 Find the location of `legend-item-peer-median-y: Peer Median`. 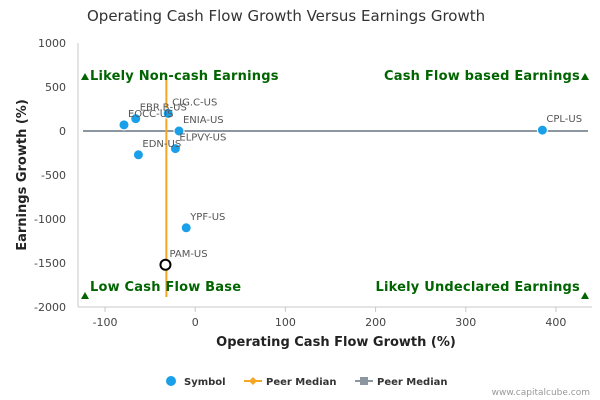

legend-item-peer-median-y: Peer Median is located at coordinates (401, 382).